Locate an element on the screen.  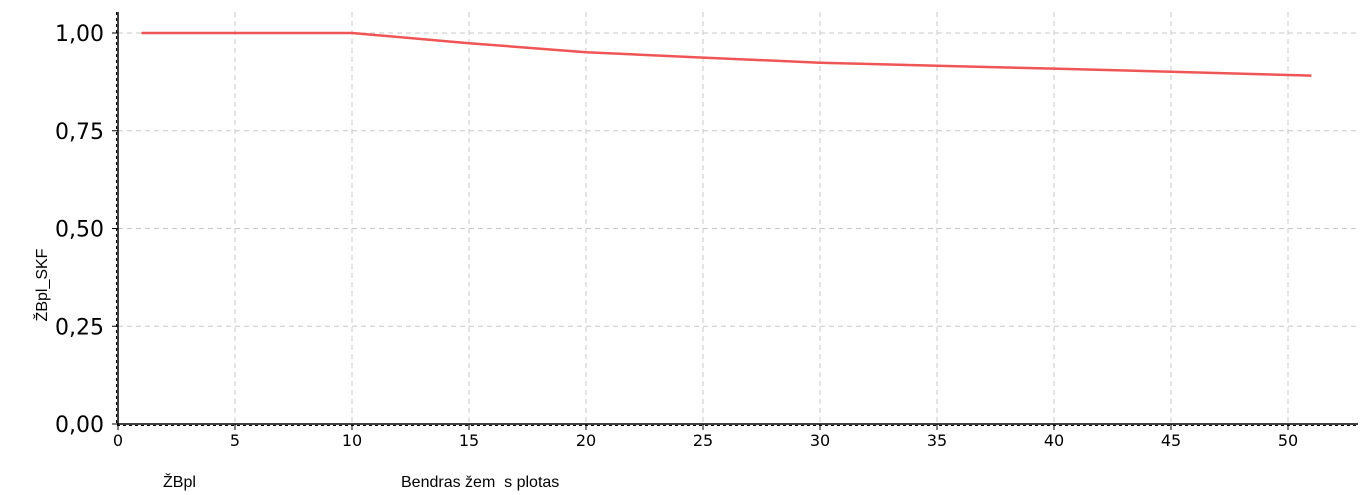
series-line is located at coordinates (726, 54).